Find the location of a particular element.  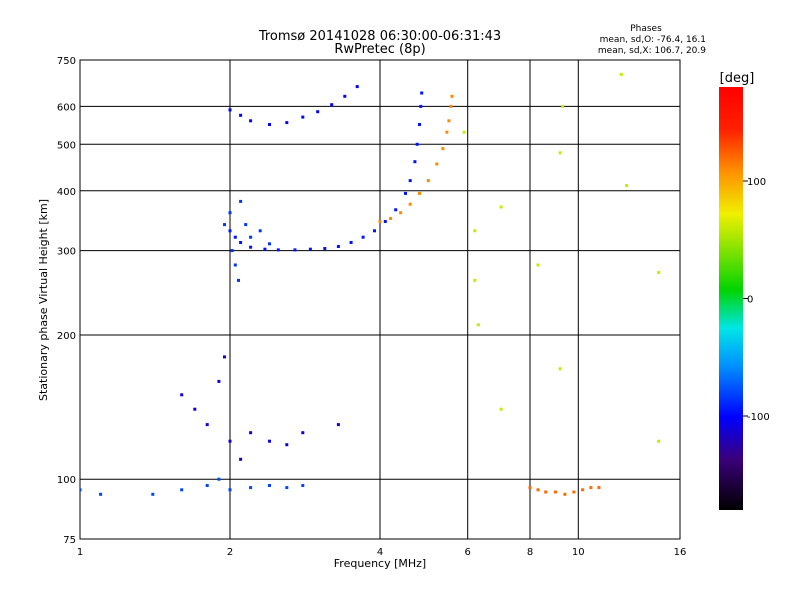

x-tick-label: 16 is located at coordinates (680, 552).